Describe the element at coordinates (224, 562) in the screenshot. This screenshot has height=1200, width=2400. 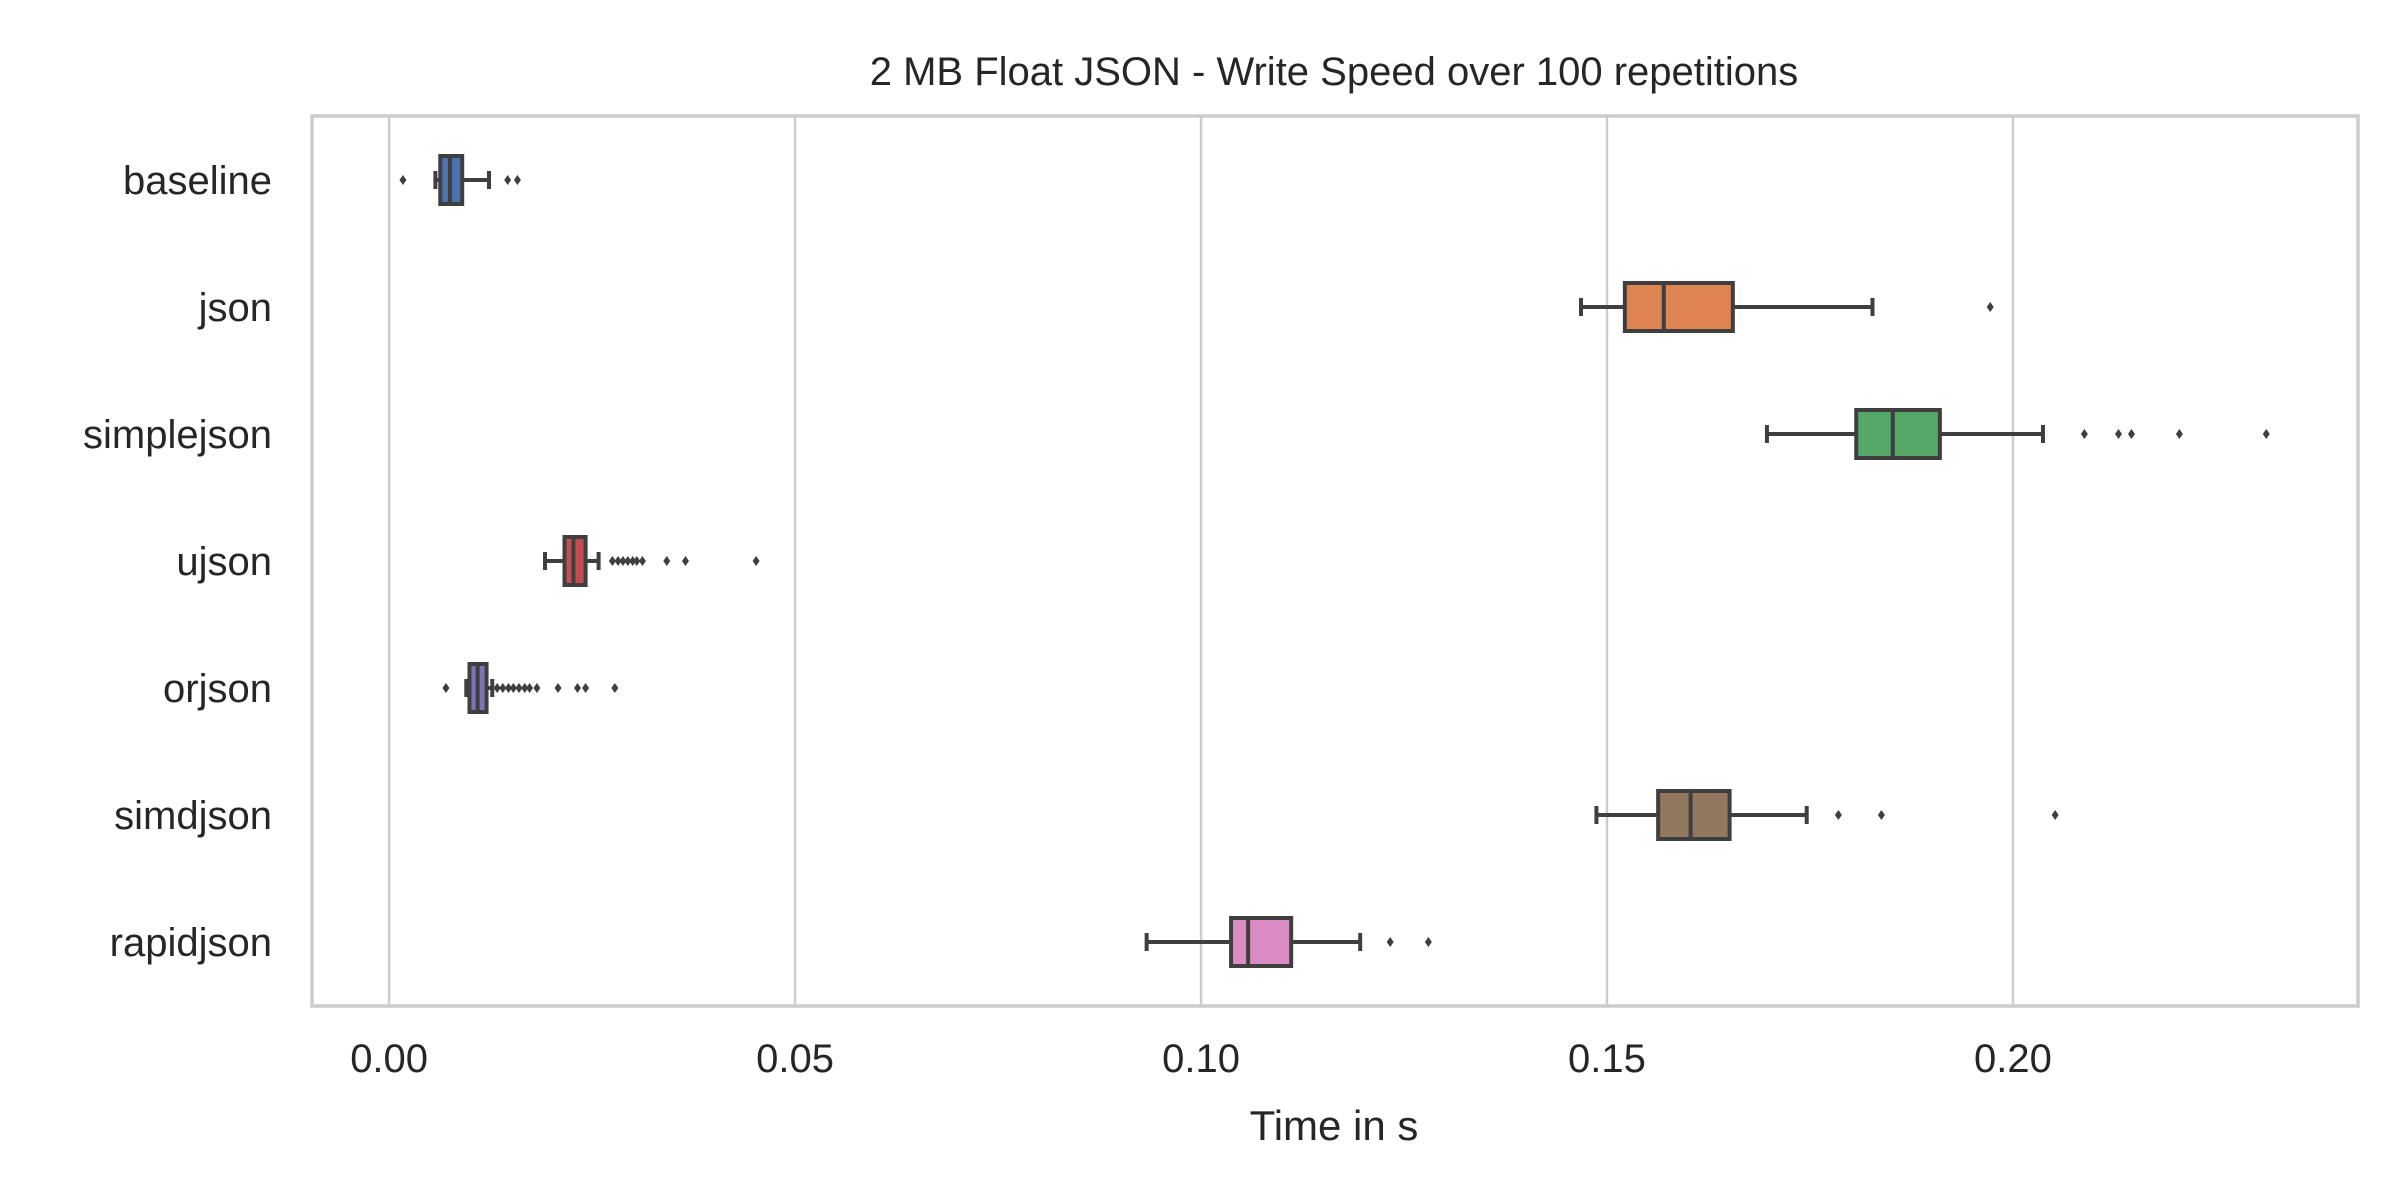
I see `y-tick-label: ujson` at that location.